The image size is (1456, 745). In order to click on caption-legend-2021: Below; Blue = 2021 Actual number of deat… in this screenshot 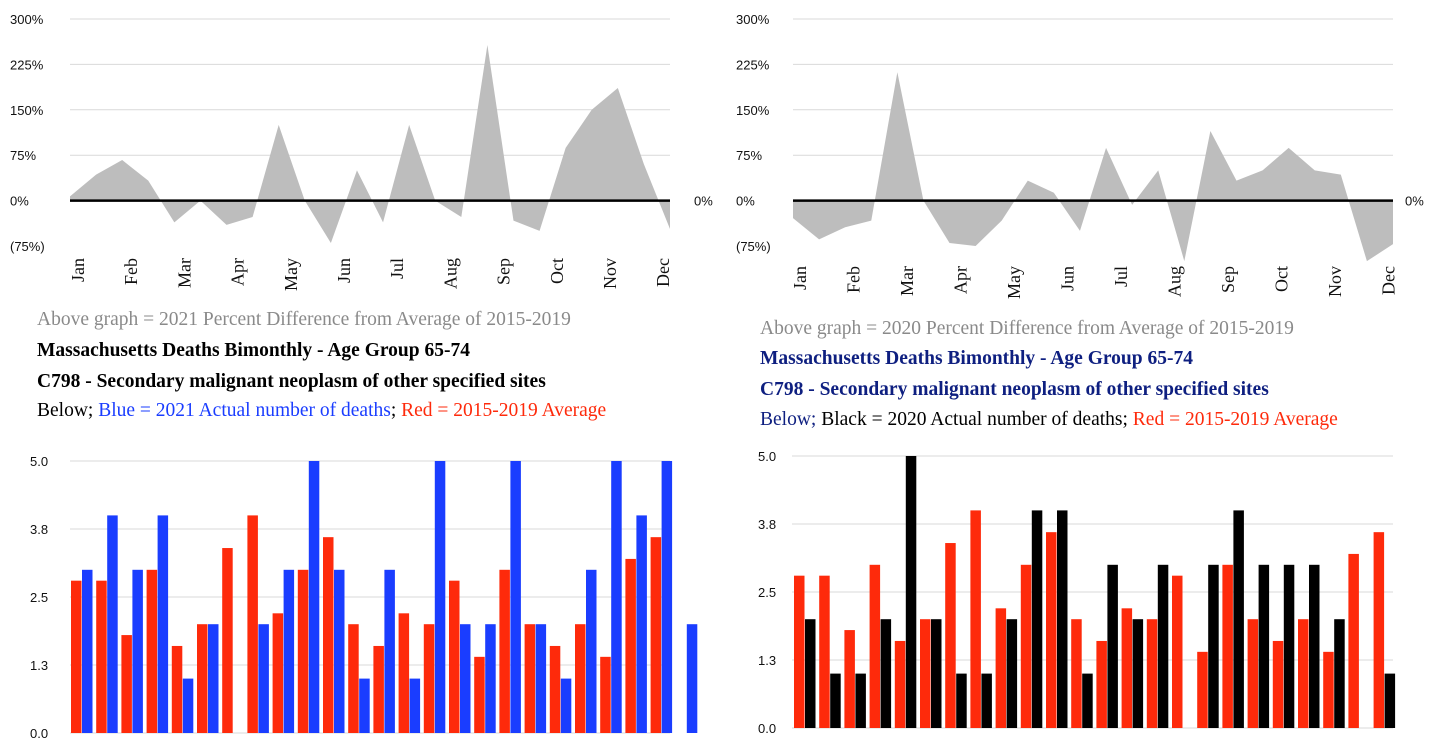, I will do `click(321, 411)`.